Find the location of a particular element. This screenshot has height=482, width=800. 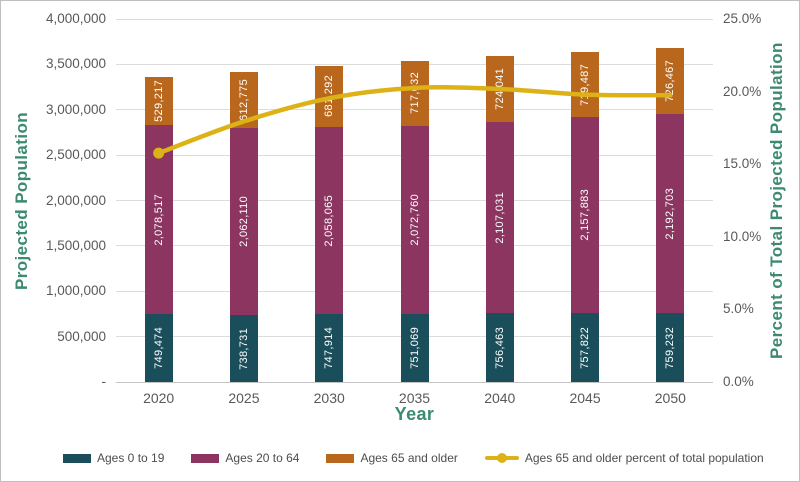

left-axis-tick-label: 4,000,000 is located at coordinates (75, 18).